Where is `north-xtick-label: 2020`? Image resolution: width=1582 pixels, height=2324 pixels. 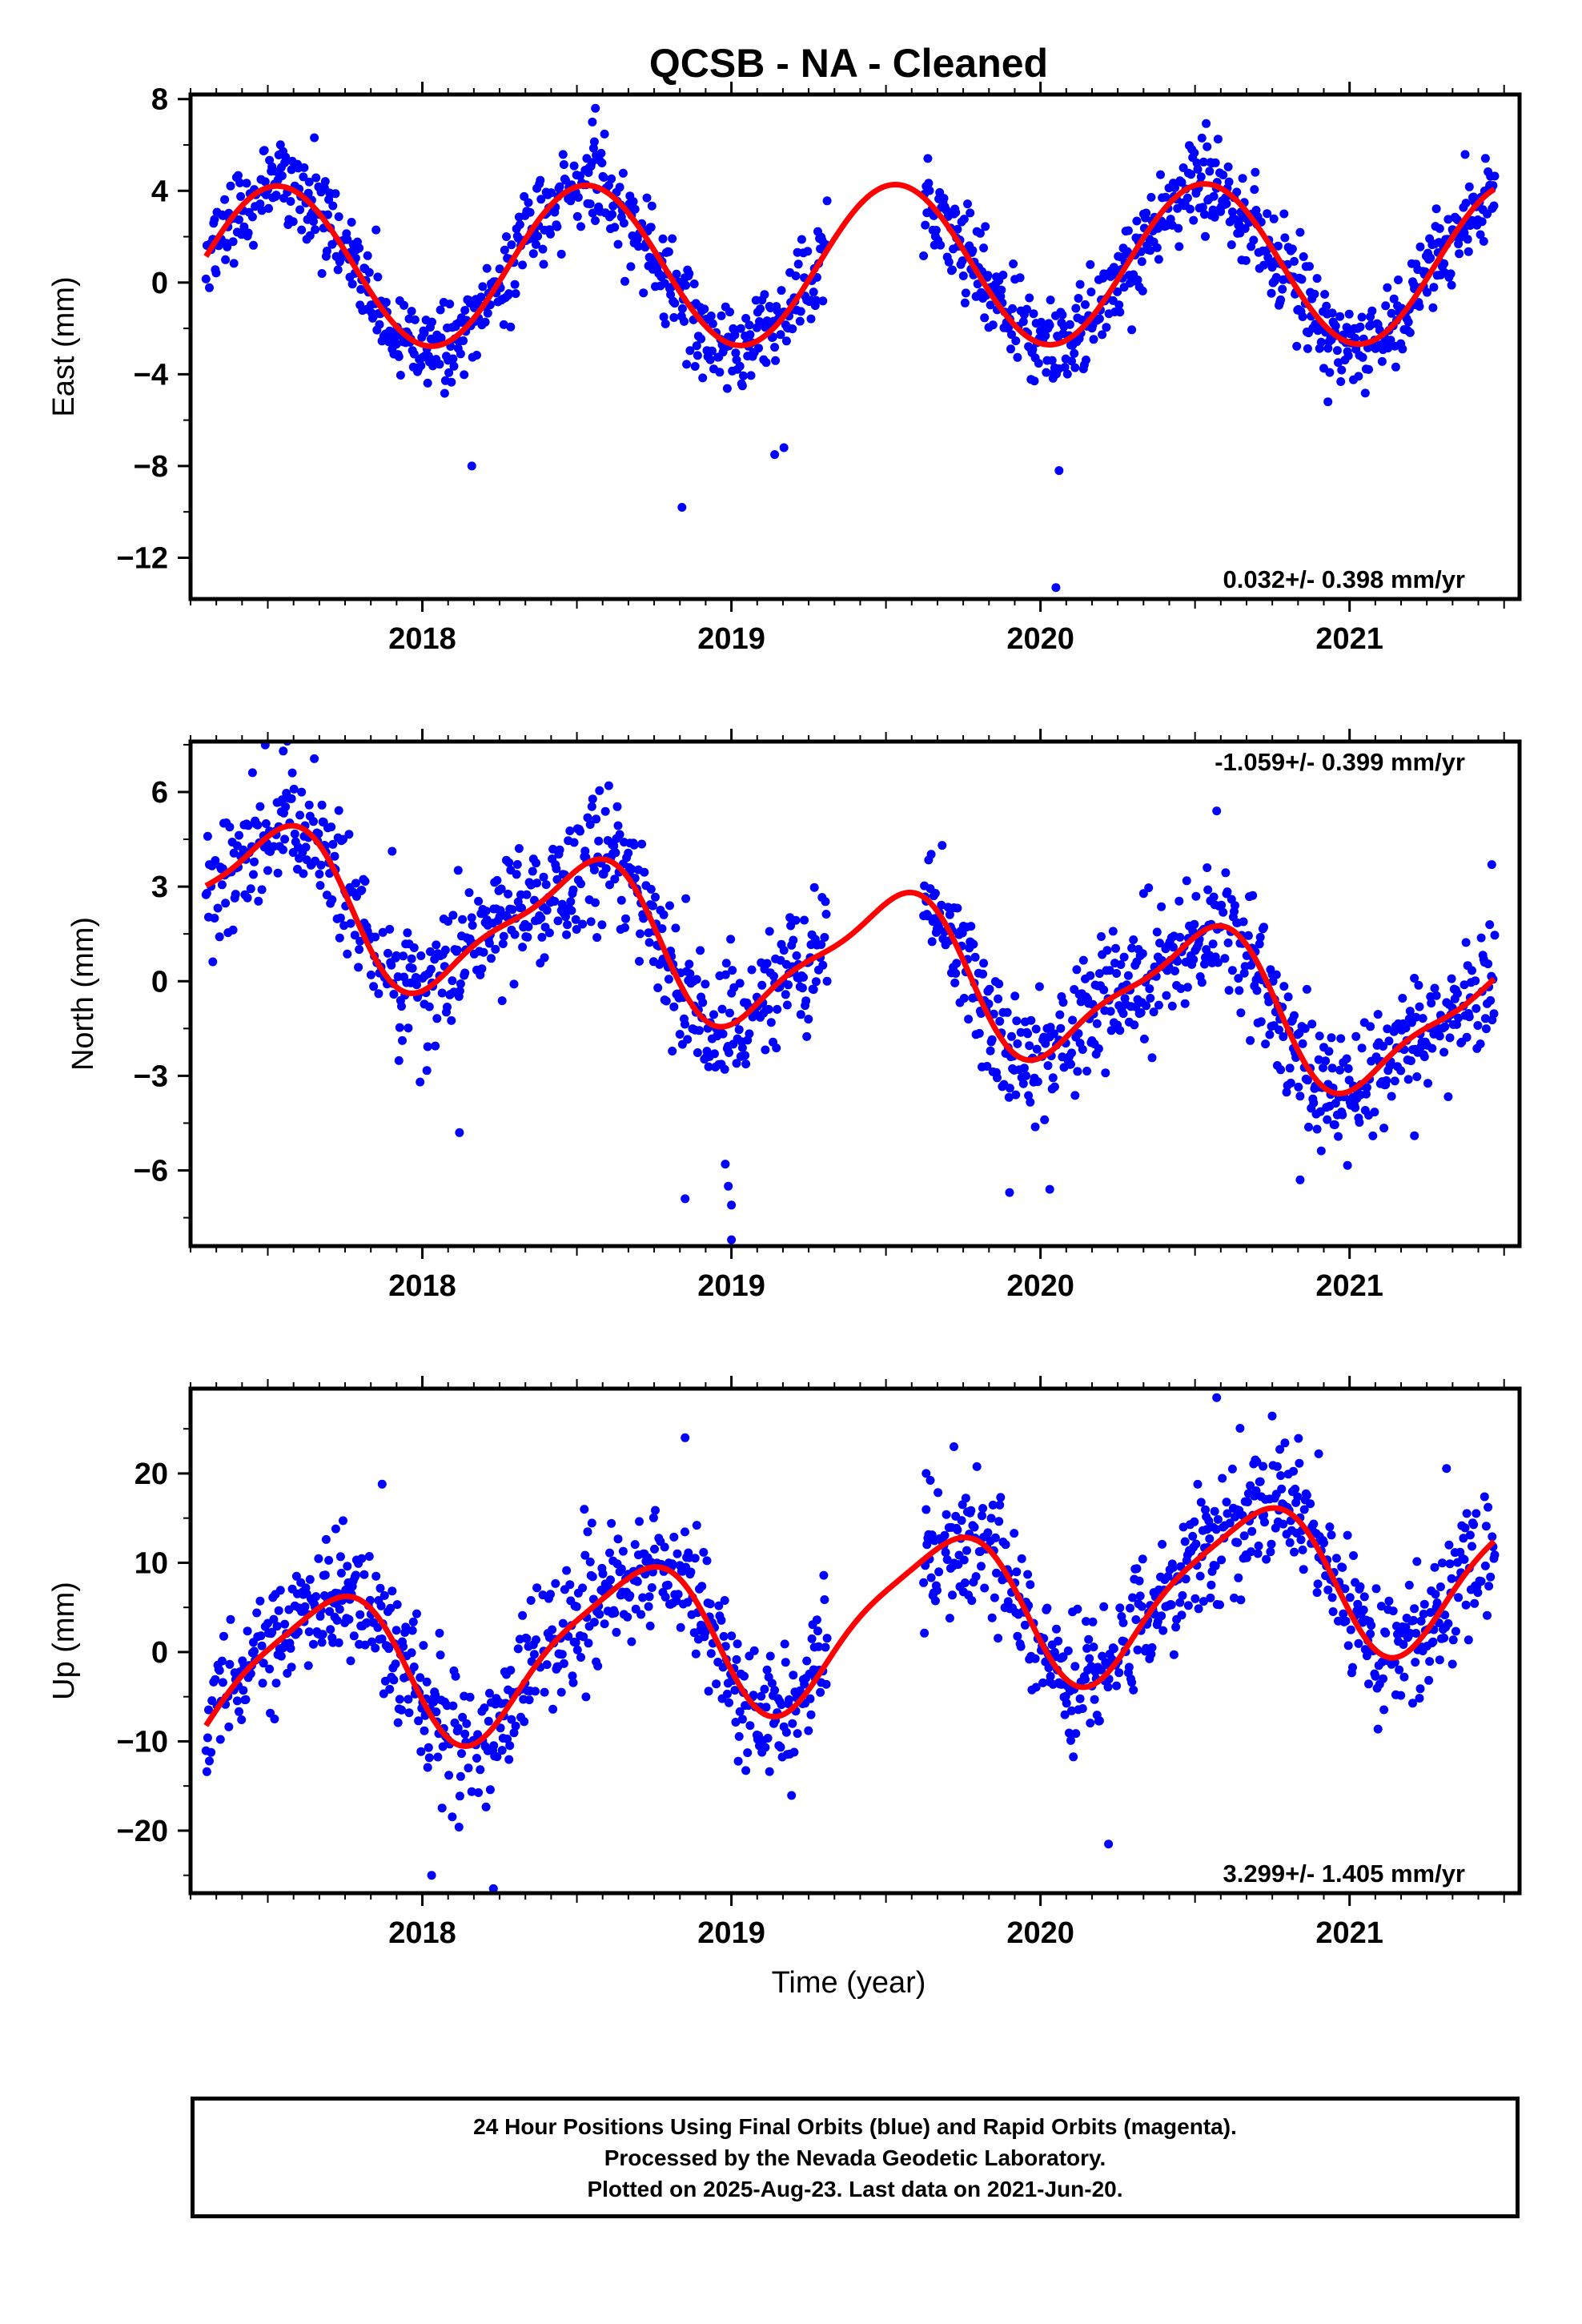 north-xtick-label: 2020 is located at coordinates (1040, 1286).